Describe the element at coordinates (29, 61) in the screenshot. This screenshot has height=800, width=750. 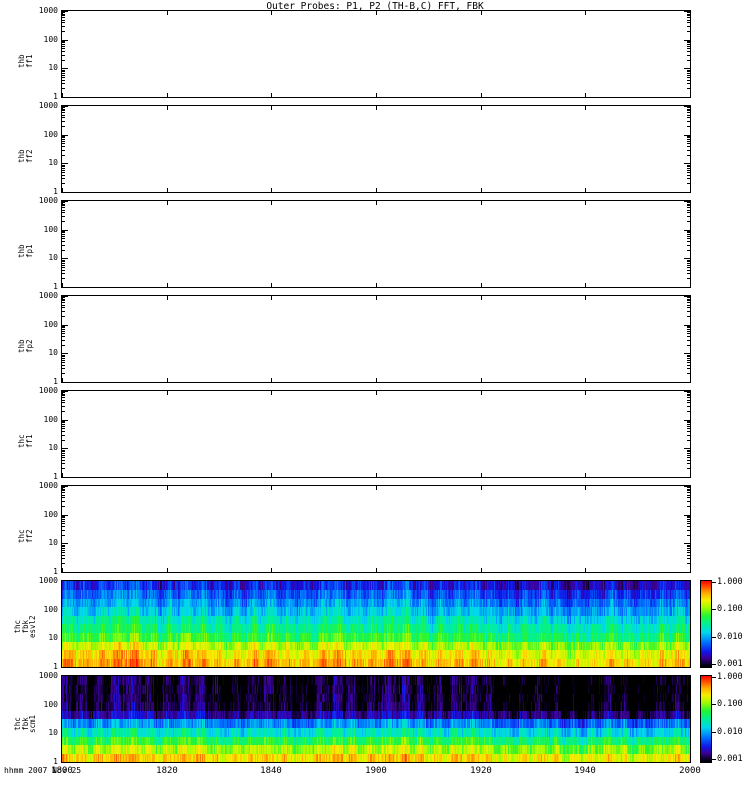
I see `y-axis-label-line: ff1` at that location.